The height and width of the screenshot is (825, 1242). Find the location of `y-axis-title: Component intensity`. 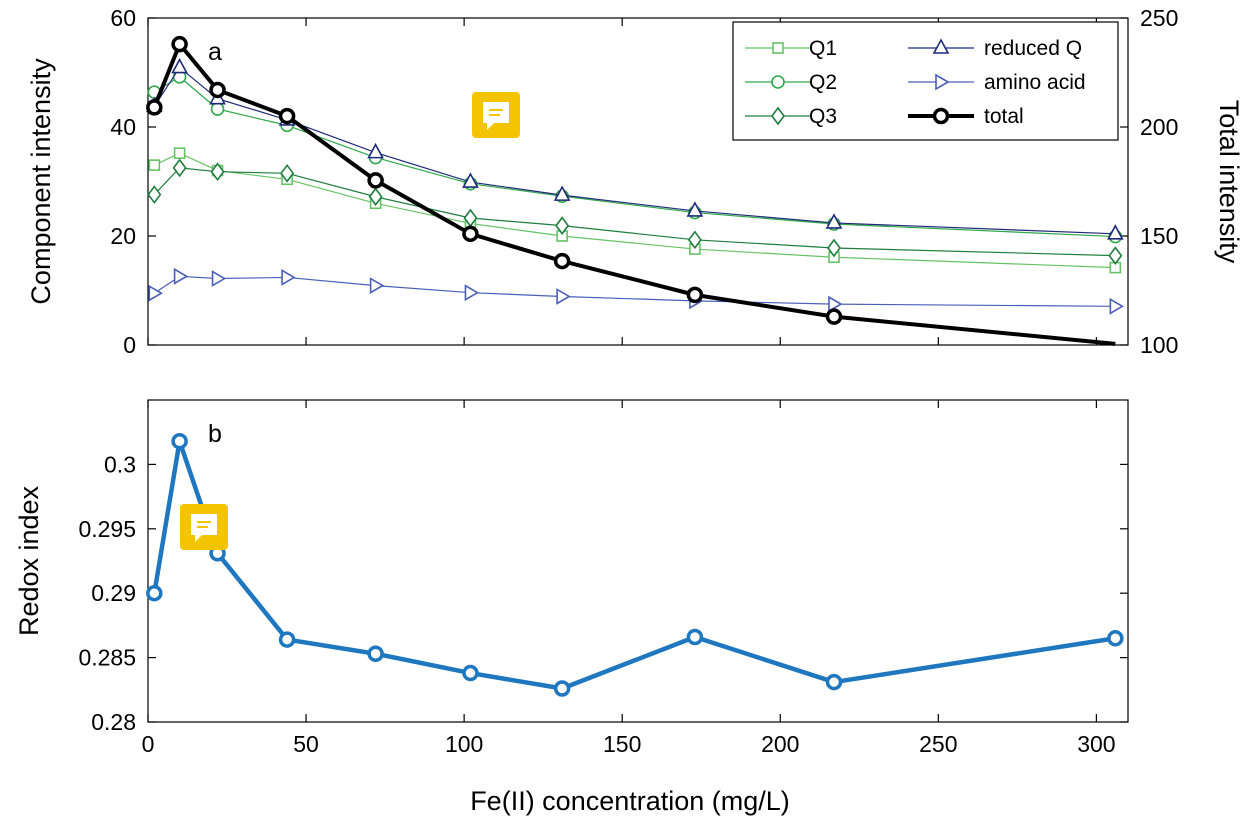

y-axis-title: Component intensity is located at coordinates (41, 181).